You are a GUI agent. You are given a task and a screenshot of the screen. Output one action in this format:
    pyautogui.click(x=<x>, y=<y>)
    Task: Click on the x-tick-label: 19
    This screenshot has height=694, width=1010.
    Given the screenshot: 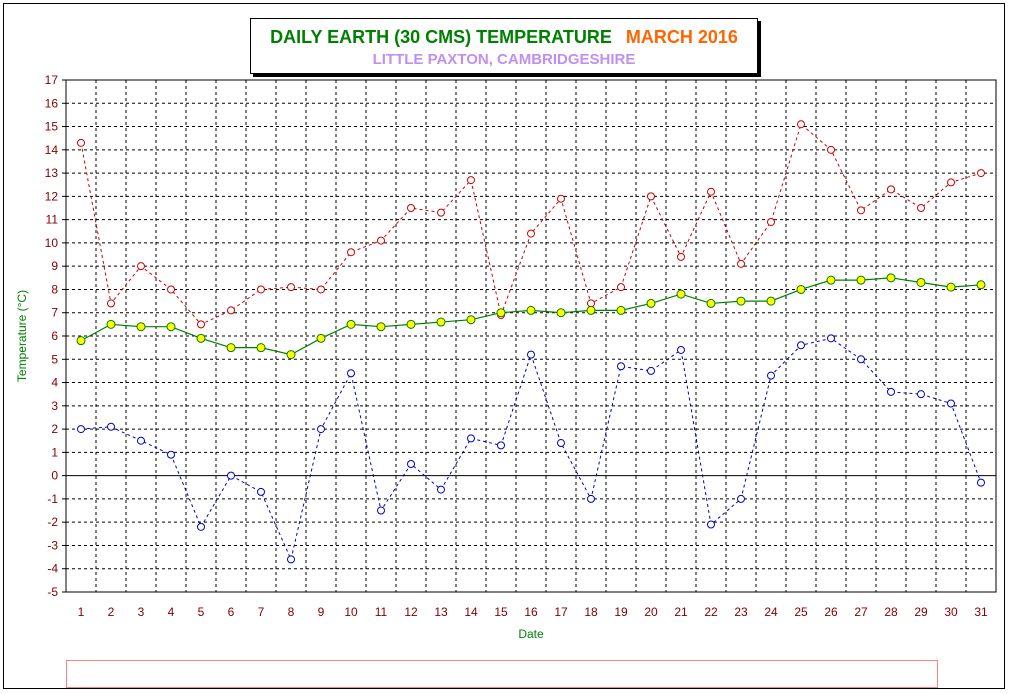 What is the action you would take?
    pyautogui.click(x=621, y=612)
    